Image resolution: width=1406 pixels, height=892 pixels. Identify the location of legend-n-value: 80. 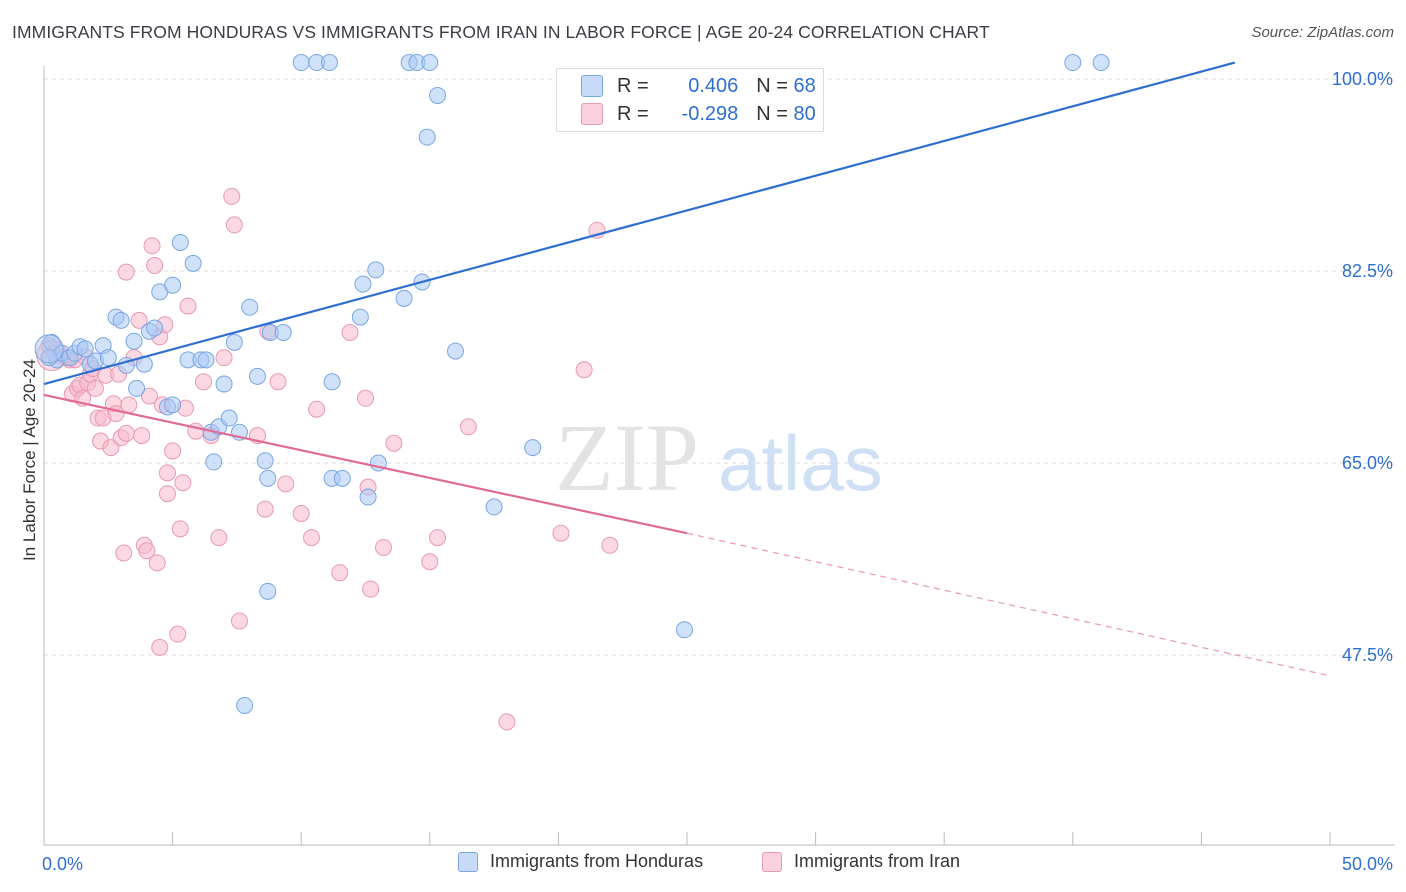
(804, 113).